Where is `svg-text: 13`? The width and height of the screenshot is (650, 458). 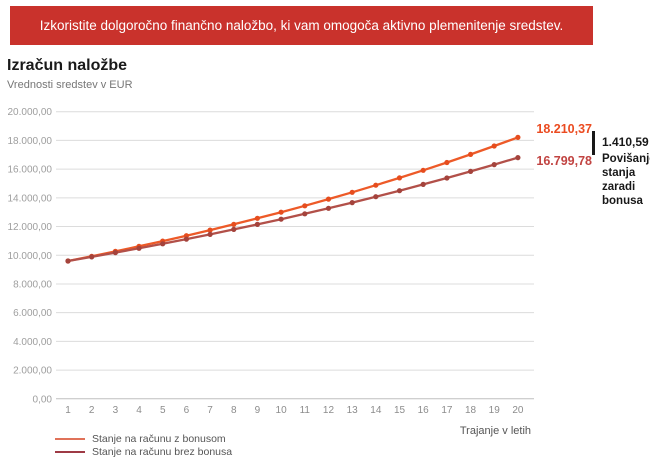
svg-text: 13 is located at coordinates (353, 410).